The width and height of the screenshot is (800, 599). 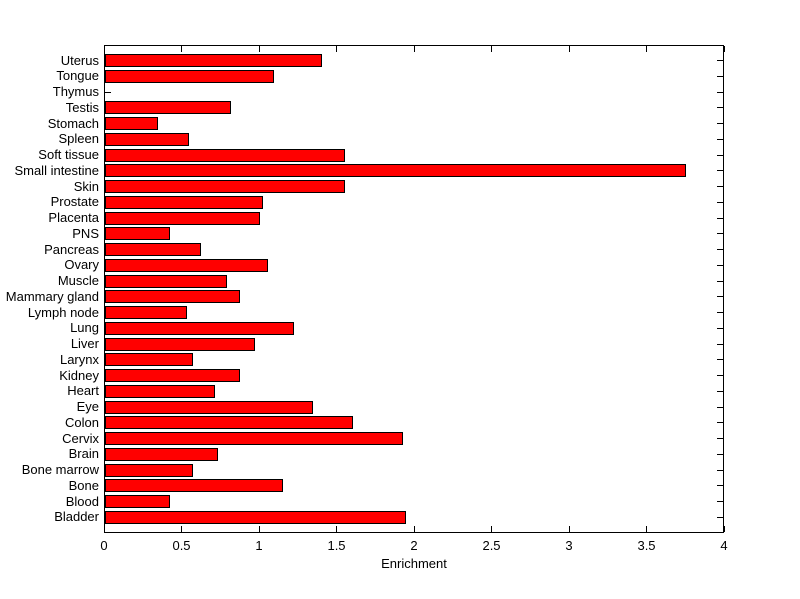 I want to click on y-category-label: Brain, so click(x=83, y=454).